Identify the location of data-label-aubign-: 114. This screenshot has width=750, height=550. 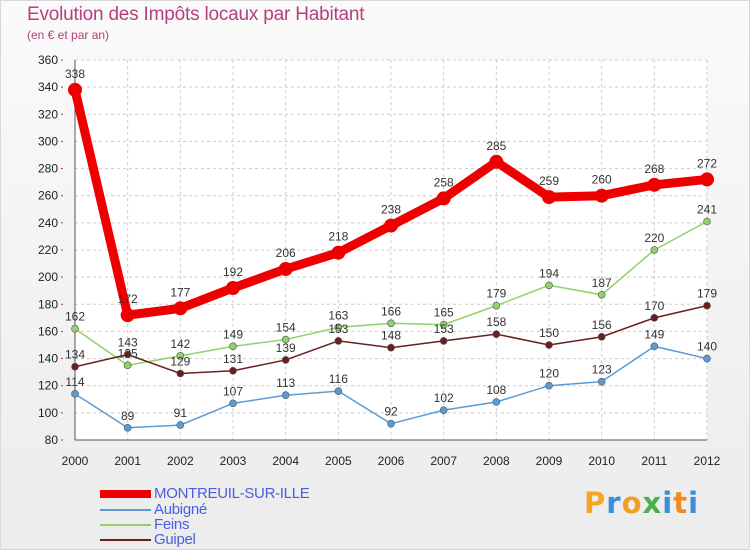
(74, 382).